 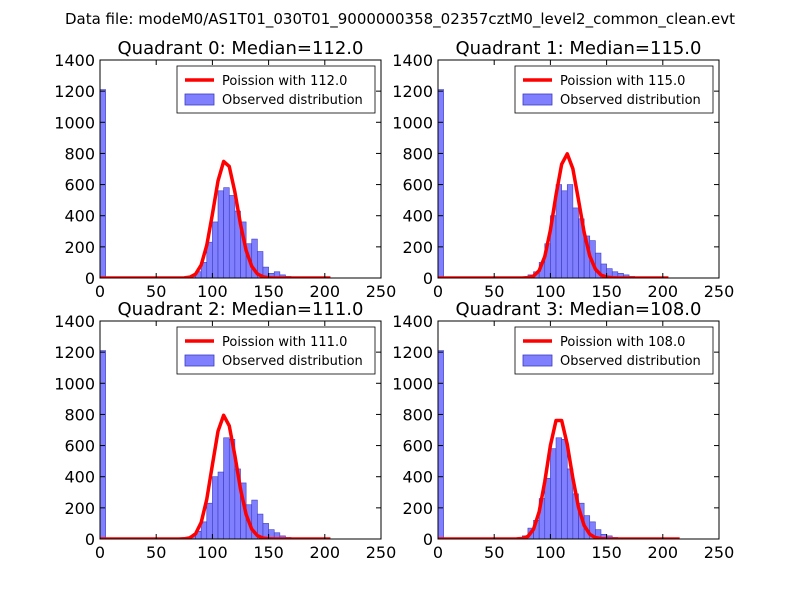 I want to click on legend-label-poisson: Poission with 108.0, so click(x=622, y=342).